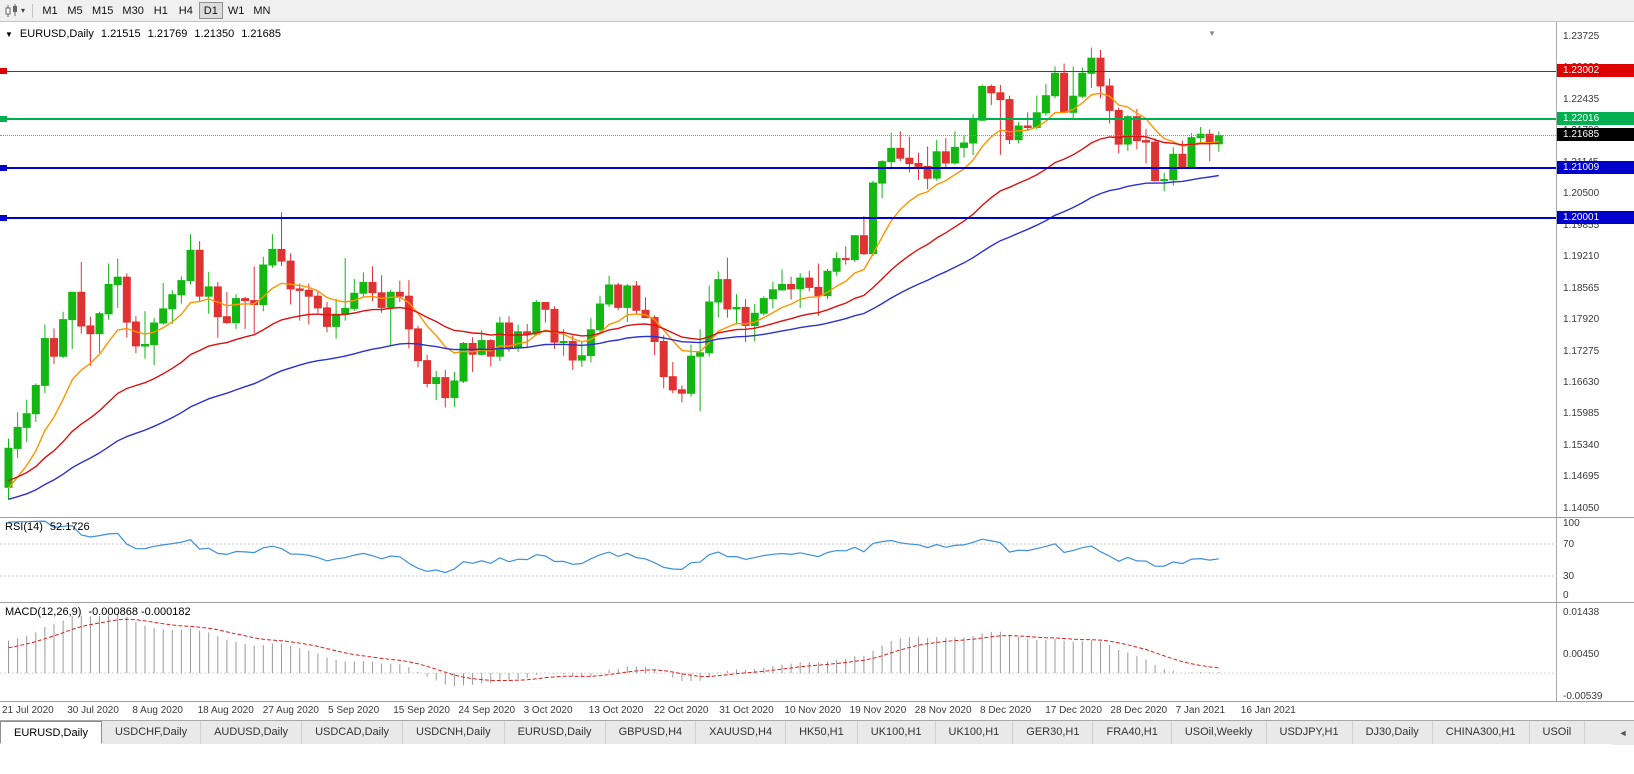  I want to click on date-label: 13 Oct 2020, so click(616, 710).